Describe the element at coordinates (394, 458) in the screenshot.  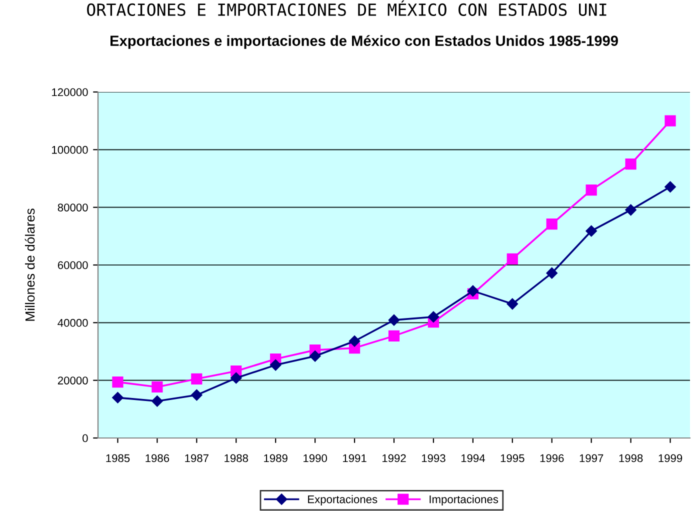
I see `x-tick-label: 1992` at that location.